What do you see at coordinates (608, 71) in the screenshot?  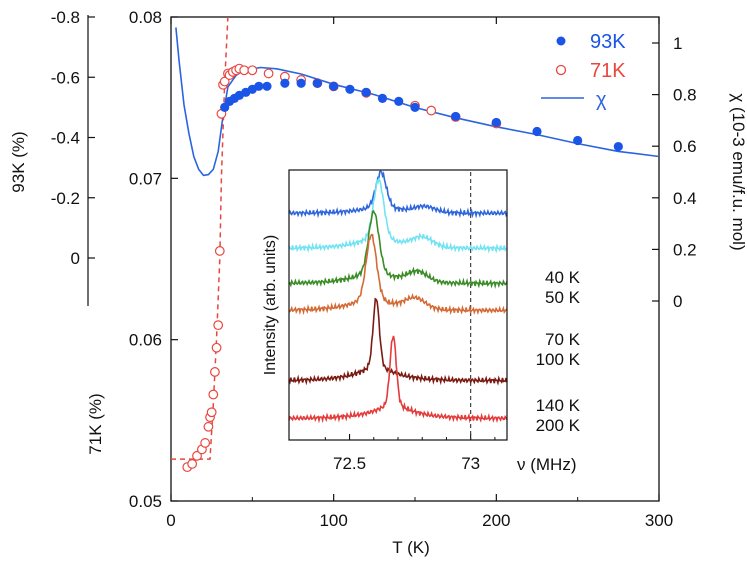 I see `legend-71K-label: 71K` at bounding box center [608, 71].